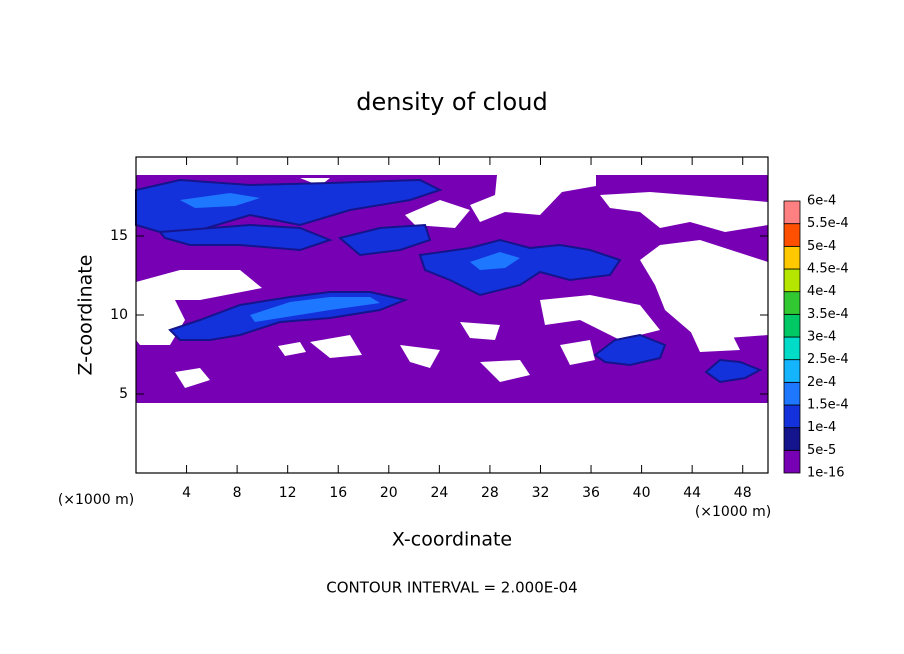 This screenshot has height=654, width=904. Describe the element at coordinates (743, 493) in the screenshot. I see `x-tick-label: 48` at that location.